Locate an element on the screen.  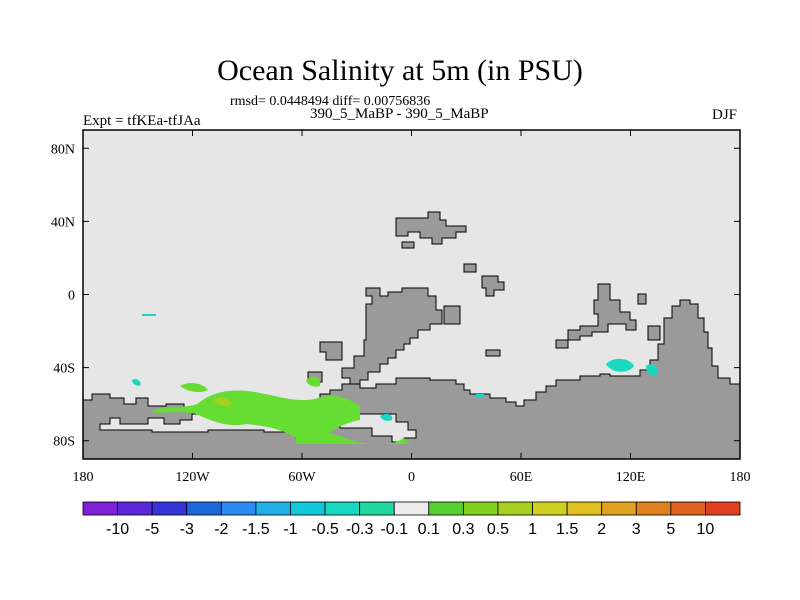
land-north-africa is located at coordinates (431, 228).